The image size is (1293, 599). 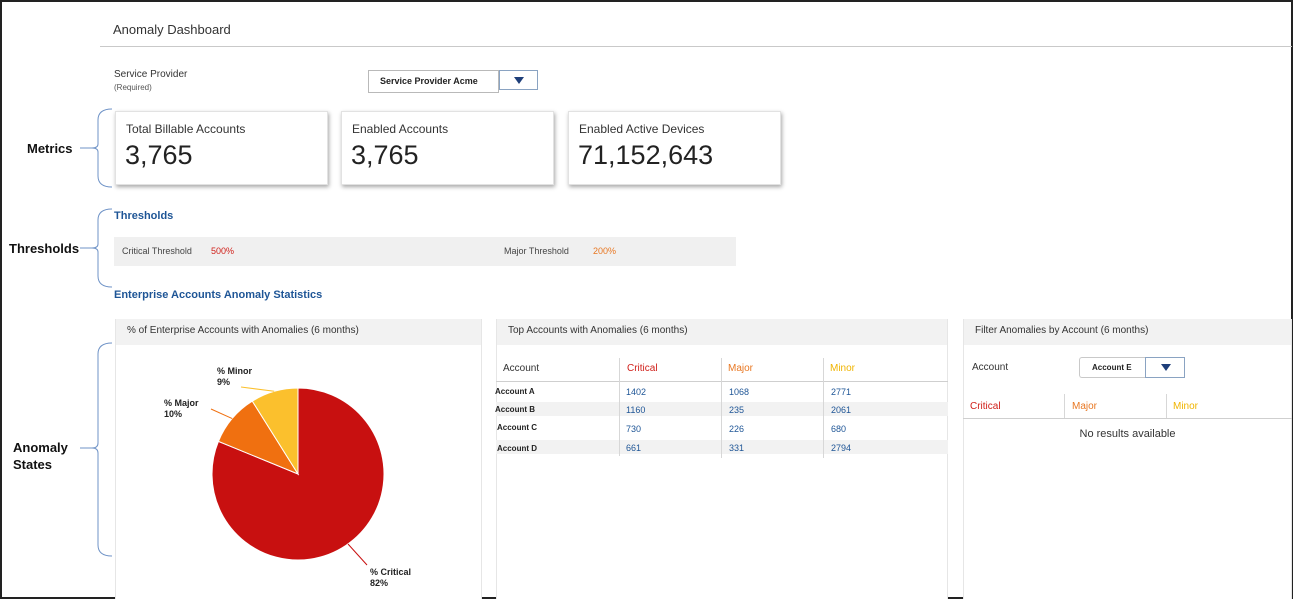 I want to click on filter-col-critical: Critical, so click(x=985, y=406).